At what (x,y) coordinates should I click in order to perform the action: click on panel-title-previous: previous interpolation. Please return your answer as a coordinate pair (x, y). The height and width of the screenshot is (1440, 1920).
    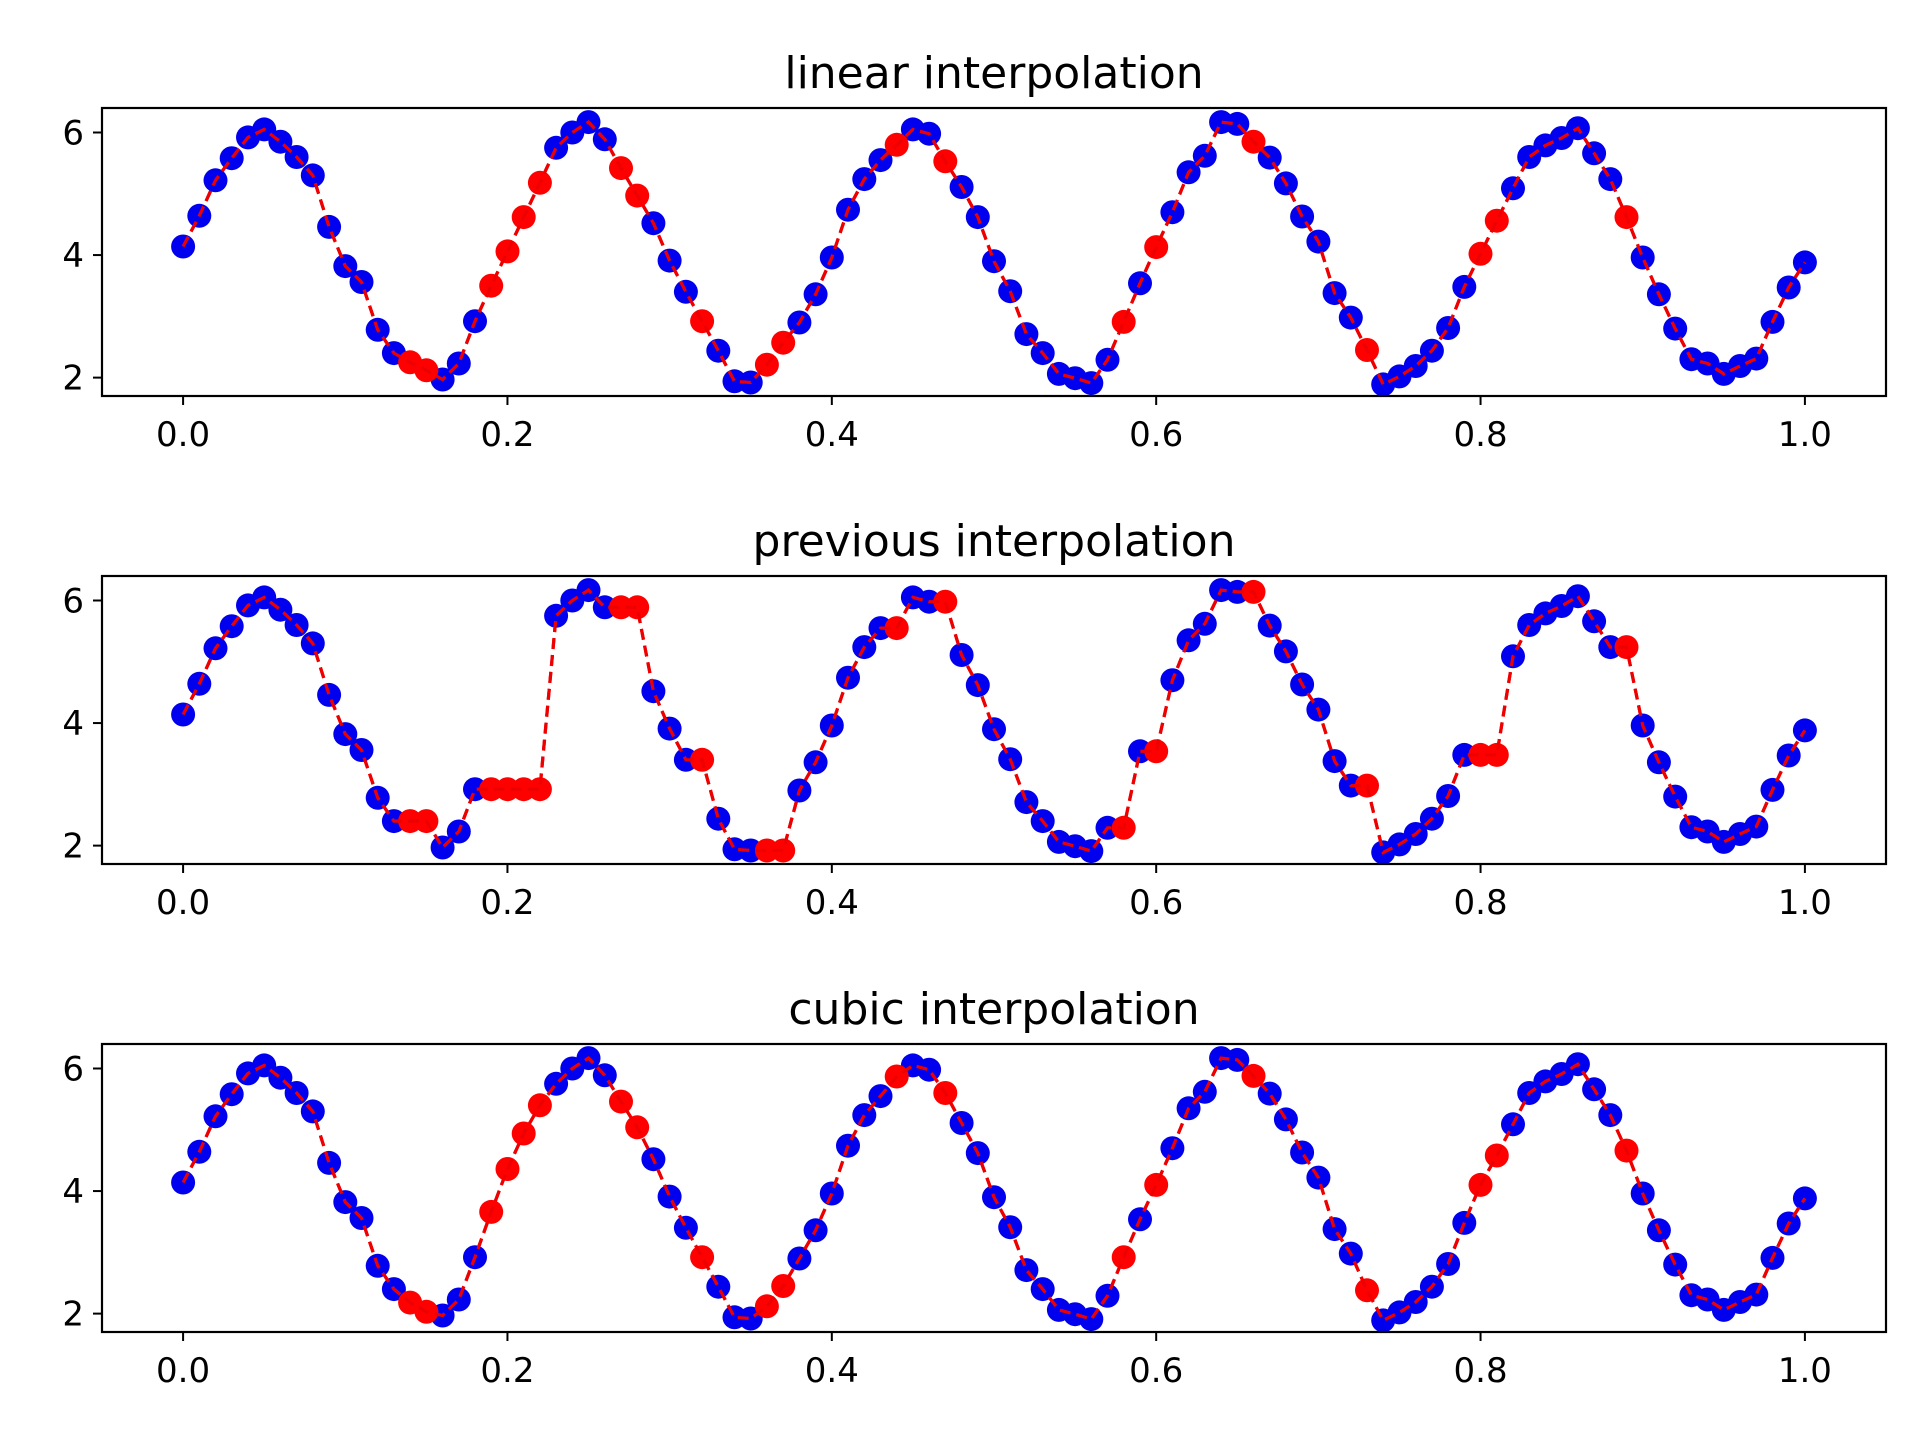
    Looking at the image, I should click on (994, 541).